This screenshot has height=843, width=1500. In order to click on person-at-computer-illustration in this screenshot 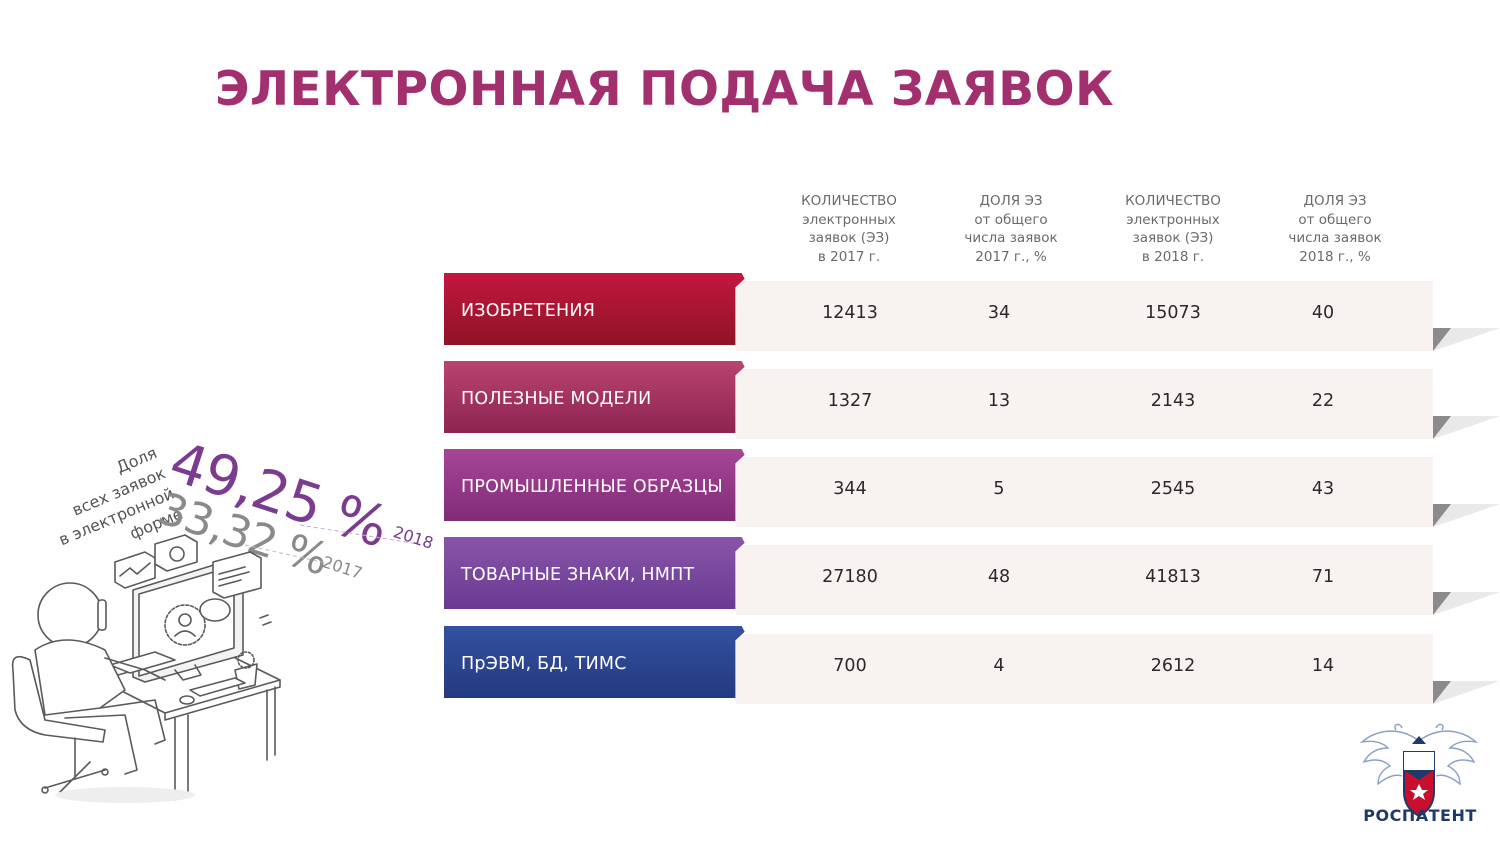, I will do `click(146, 668)`.